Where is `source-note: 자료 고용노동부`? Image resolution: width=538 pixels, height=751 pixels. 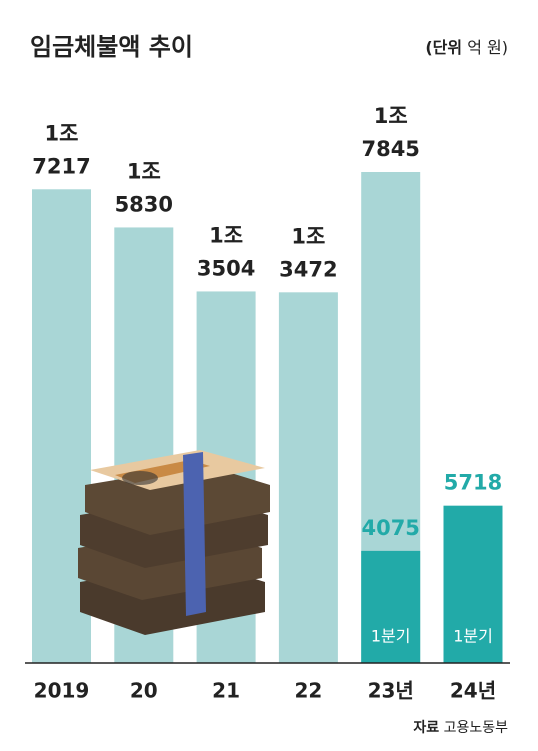
source-note: 자료 고용노동부 is located at coordinates (460, 728).